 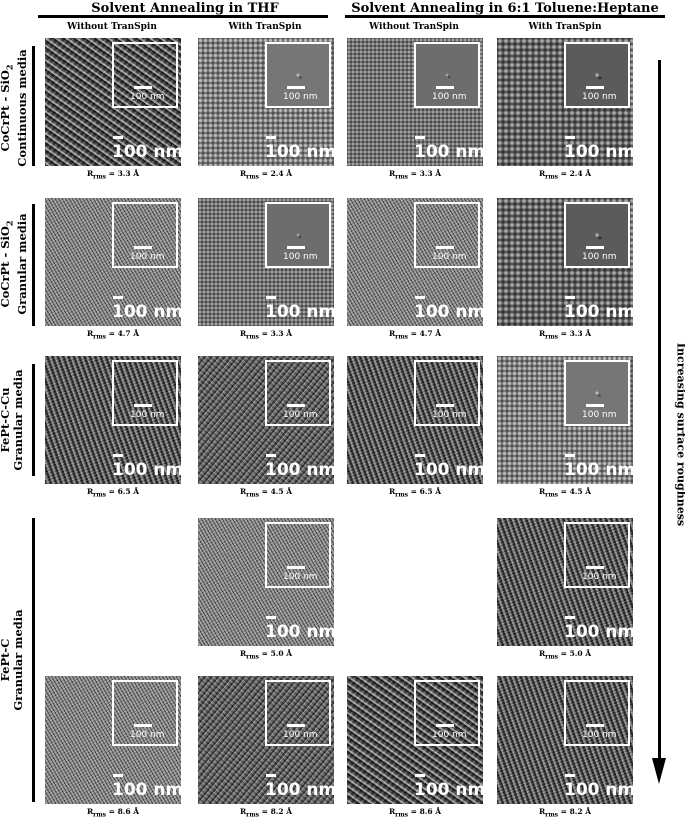 I want to click on row-label-fept-c-cu: FePt-C-Cu Granular media, so click(x=12, y=420).